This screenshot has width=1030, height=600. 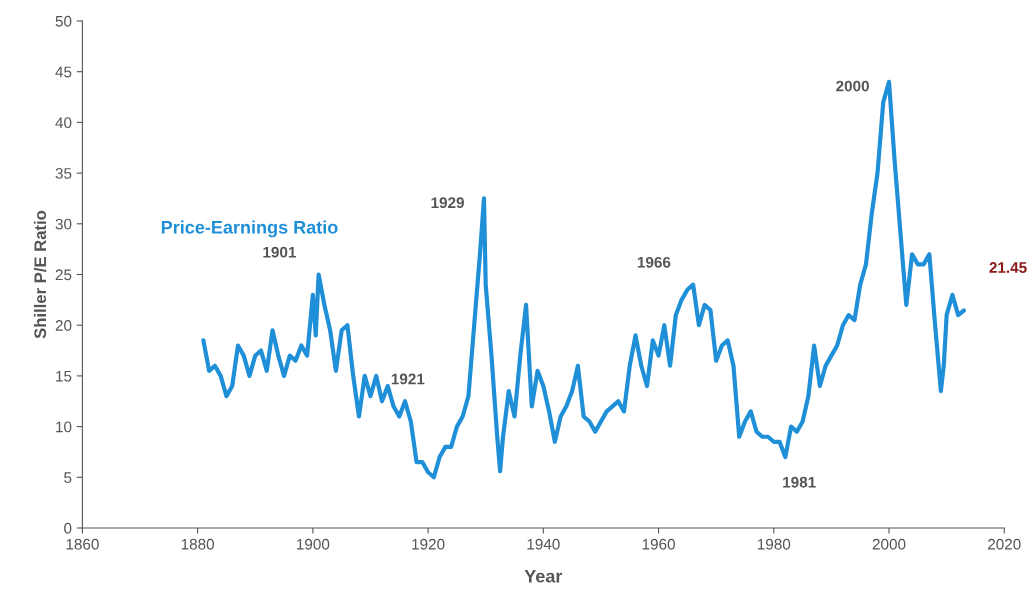 What do you see at coordinates (40, 274) in the screenshot?
I see `y-axis-title: Shiller P/E Ratio` at bounding box center [40, 274].